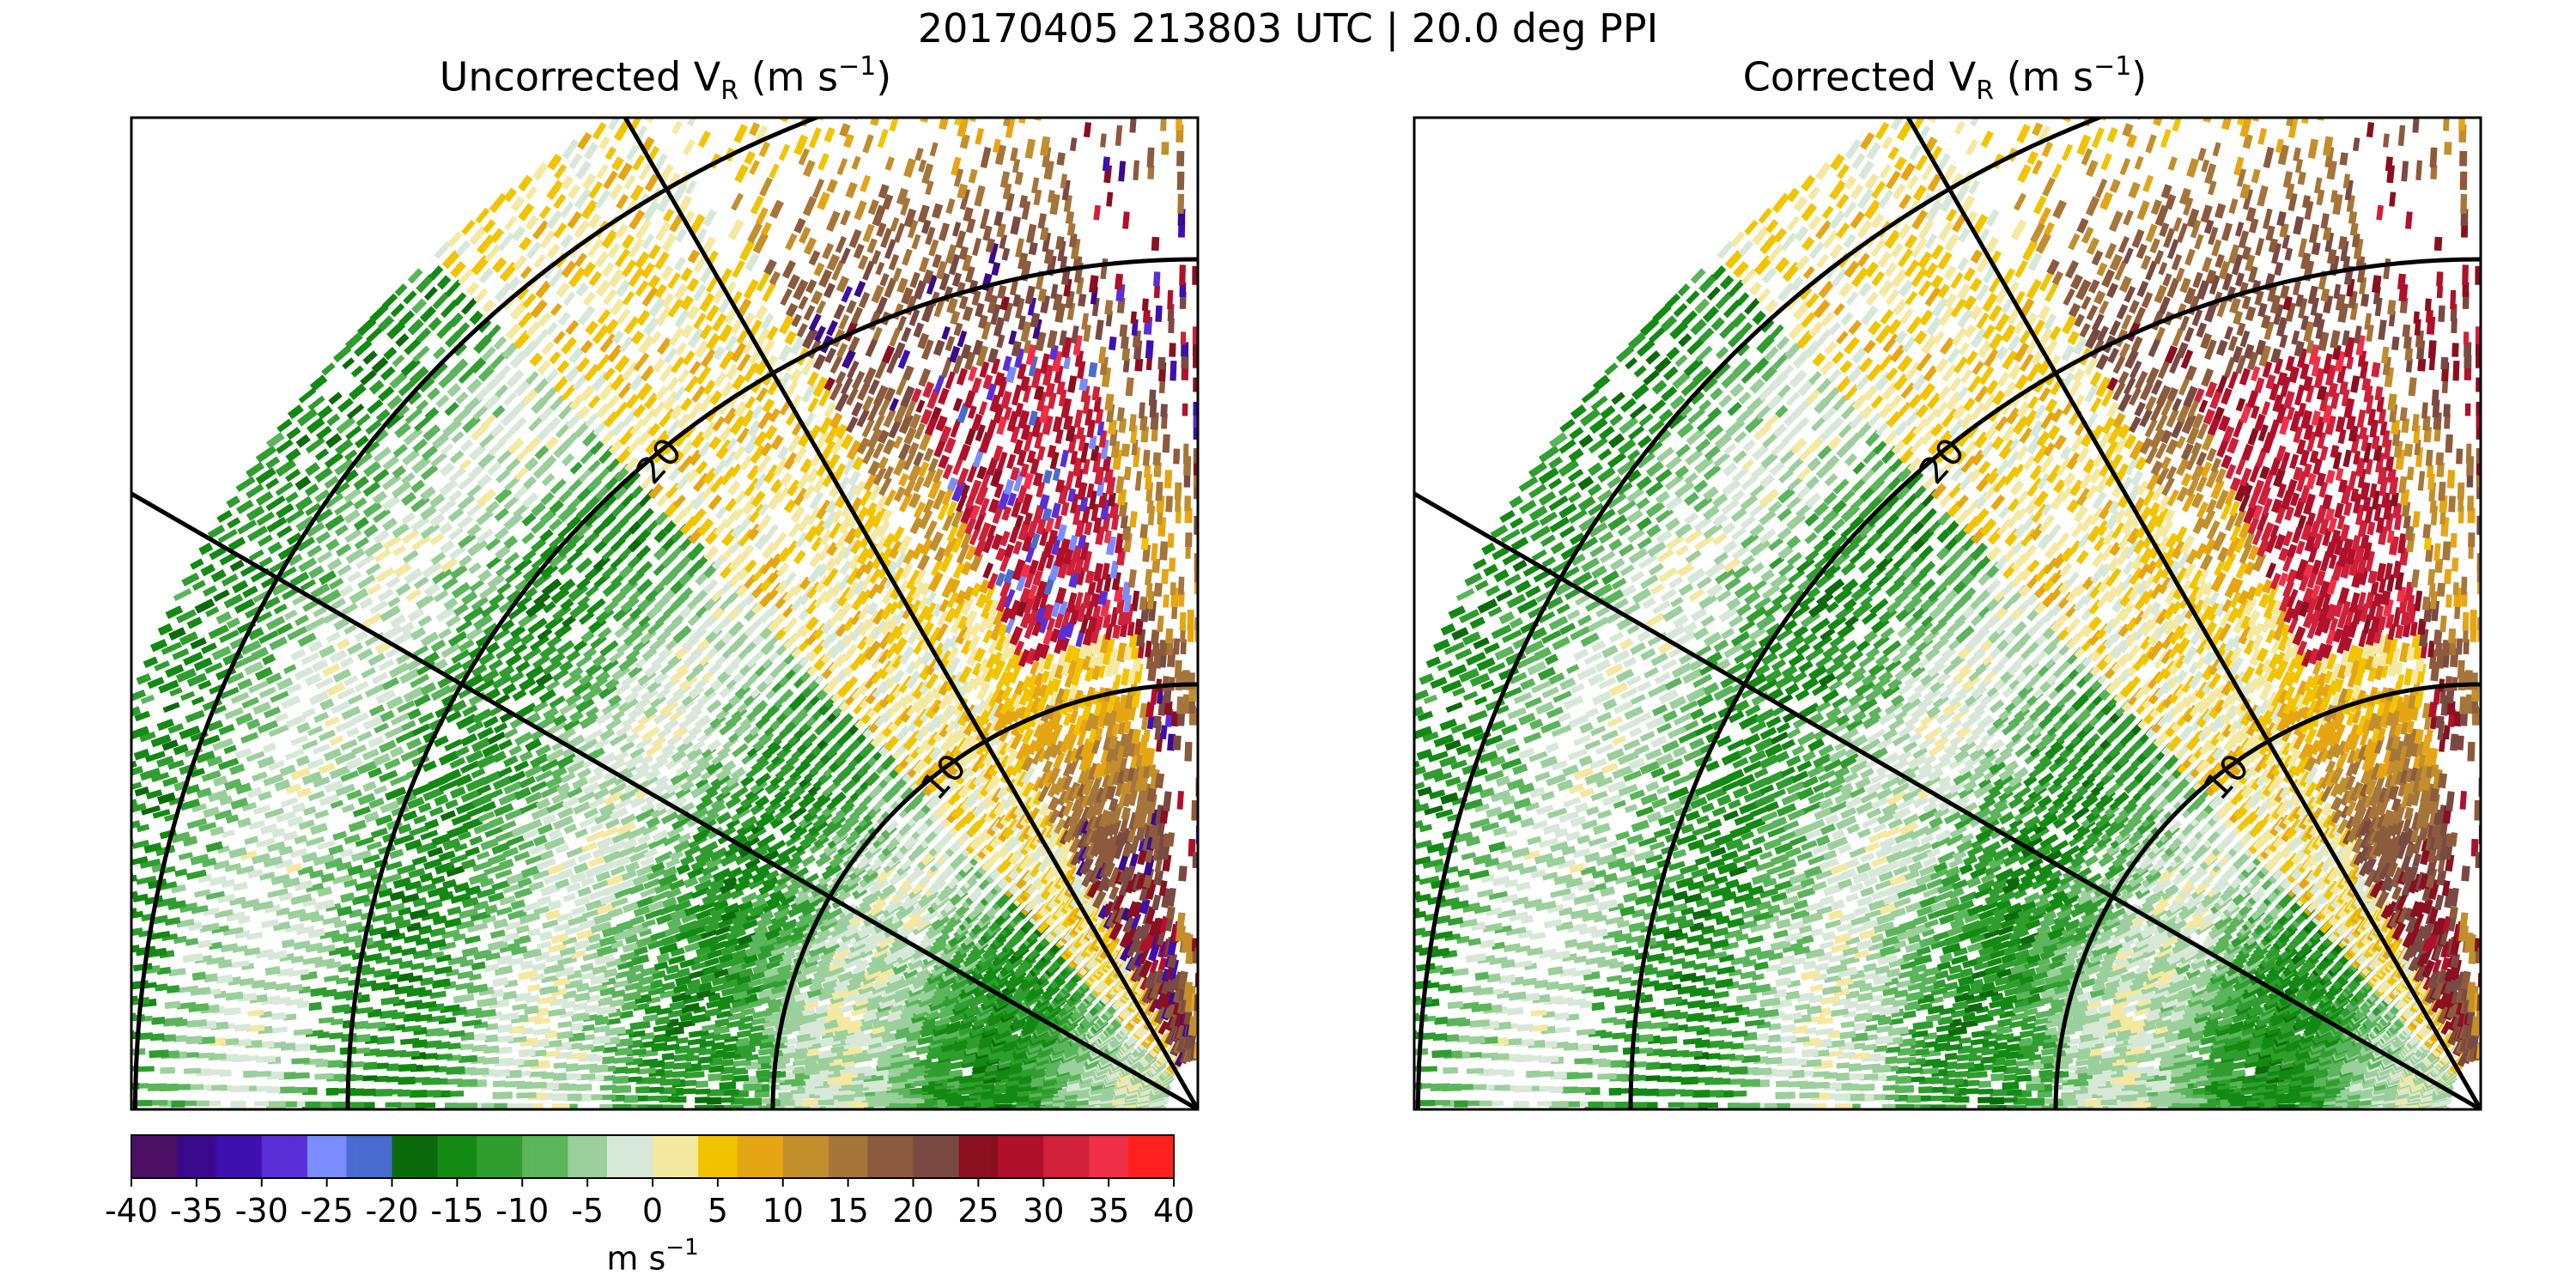 This screenshot has height=1288, width=2576. Describe the element at coordinates (327, 1211) in the screenshot. I see `colorbar-tick-label: -25` at that location.